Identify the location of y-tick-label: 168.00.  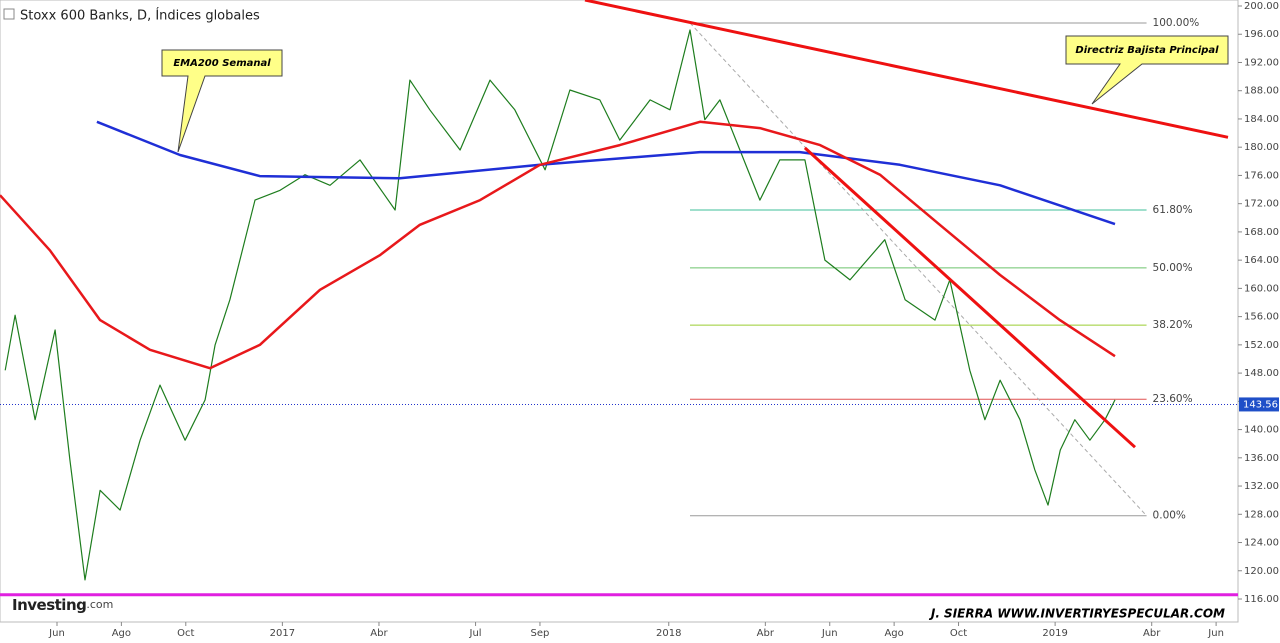
(1261, 232).